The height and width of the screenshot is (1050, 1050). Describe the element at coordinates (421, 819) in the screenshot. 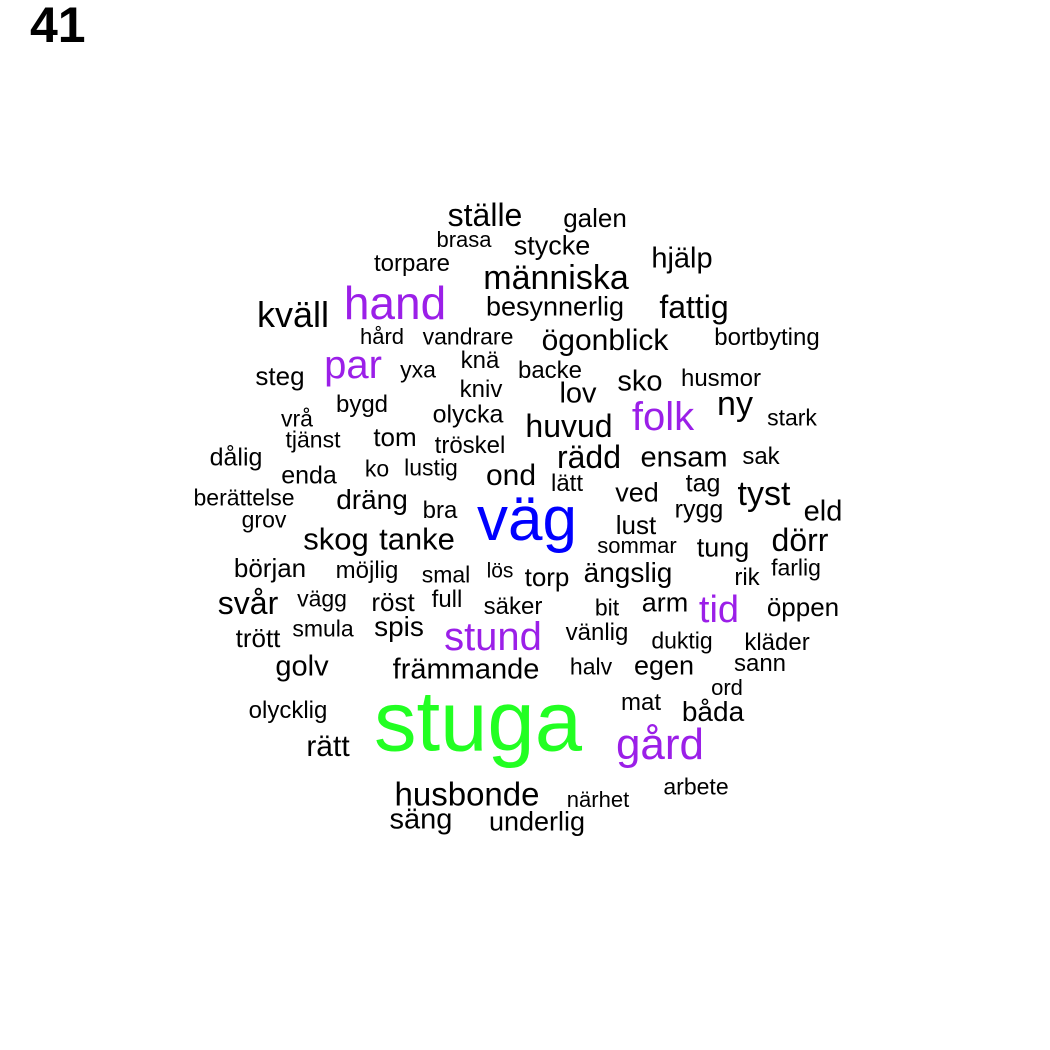

I see `cloud-word: säng` at that location.